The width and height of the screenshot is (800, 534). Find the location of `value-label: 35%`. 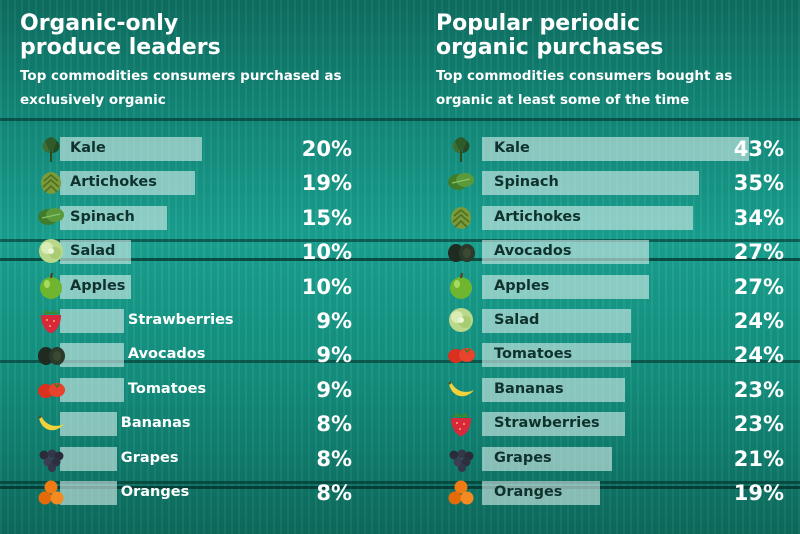

value-label: 35% is located at coordinates (758, 183).